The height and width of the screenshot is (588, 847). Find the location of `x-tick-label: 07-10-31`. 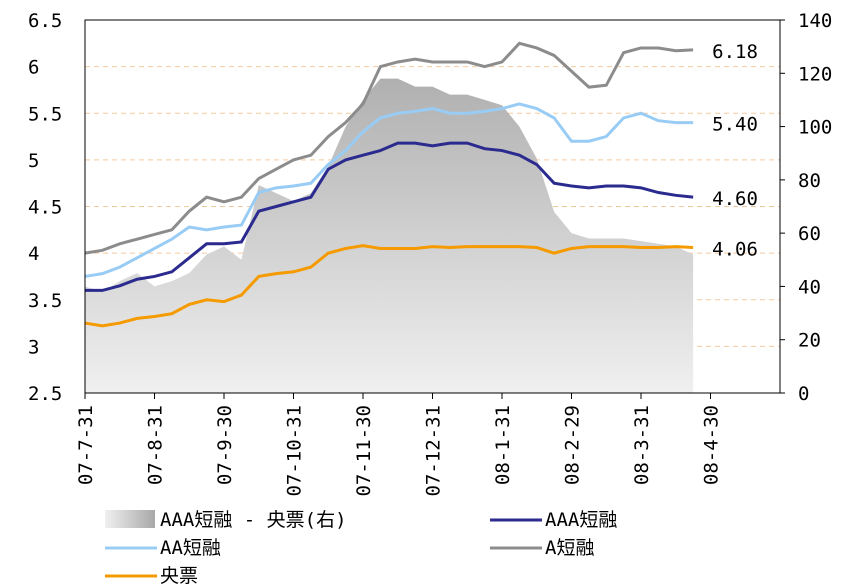

x-tick-label: 07-10-31 is located at coordinates (295, 451).